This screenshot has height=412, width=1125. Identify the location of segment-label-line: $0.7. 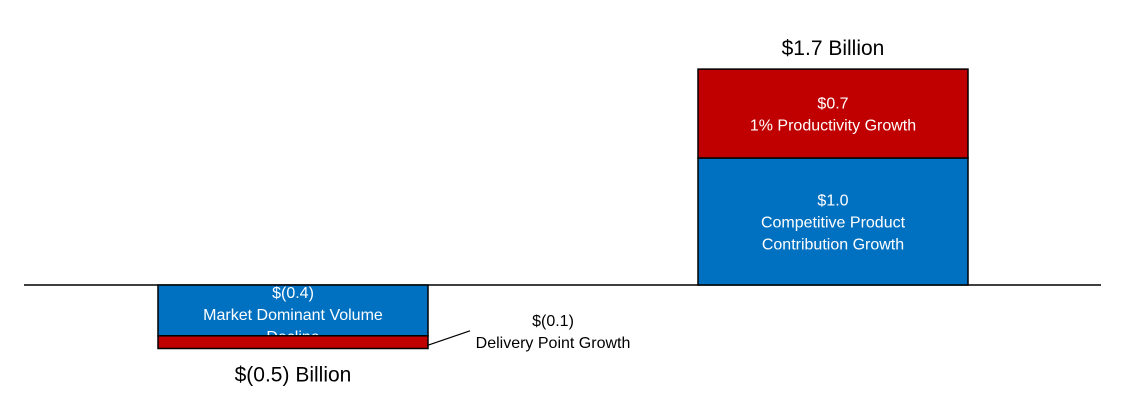
(832, 104).